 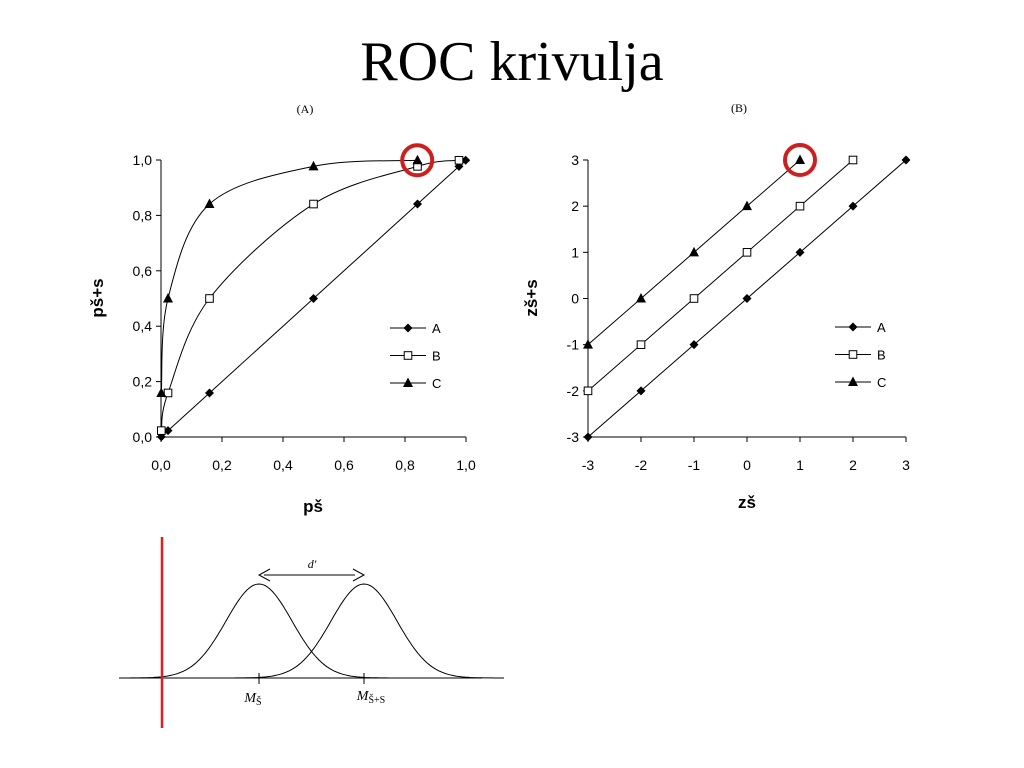 What do you see at coordinates (739, 108) in the screenshot?
I see `panel-label-b: (B)` at bounding box center [739, 108].